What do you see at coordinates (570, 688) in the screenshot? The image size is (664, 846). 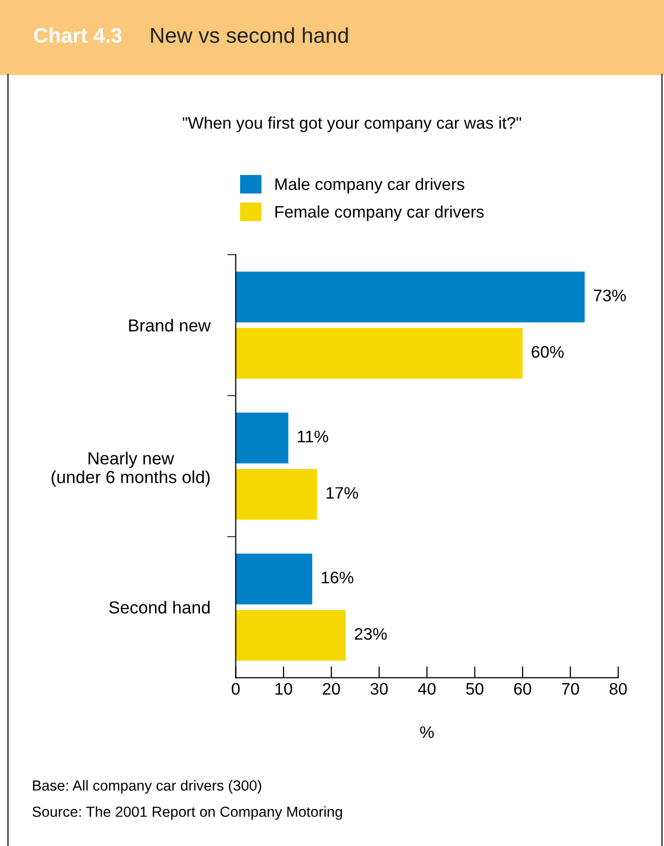 I see `x-tick-label: 70` at bounding box center [570, 688].